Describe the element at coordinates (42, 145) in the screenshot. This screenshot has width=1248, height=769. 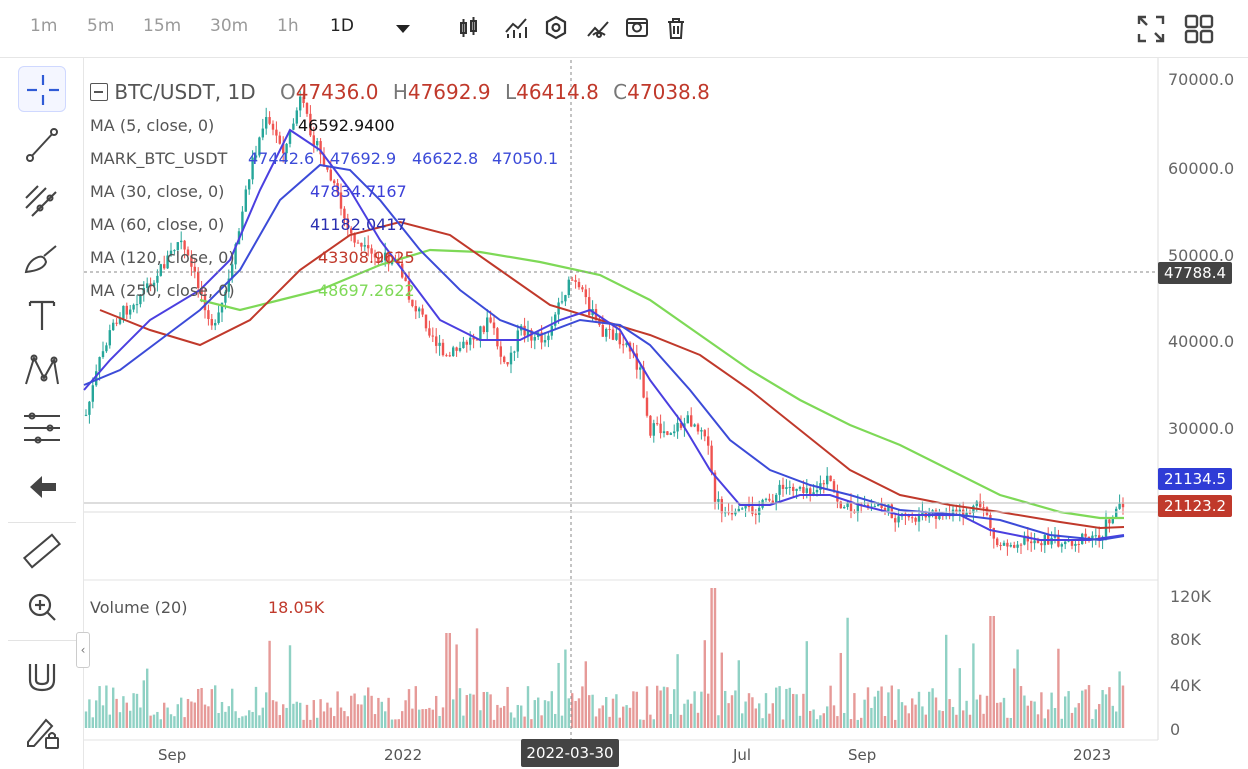
I see `trend-line-icon` at that location.